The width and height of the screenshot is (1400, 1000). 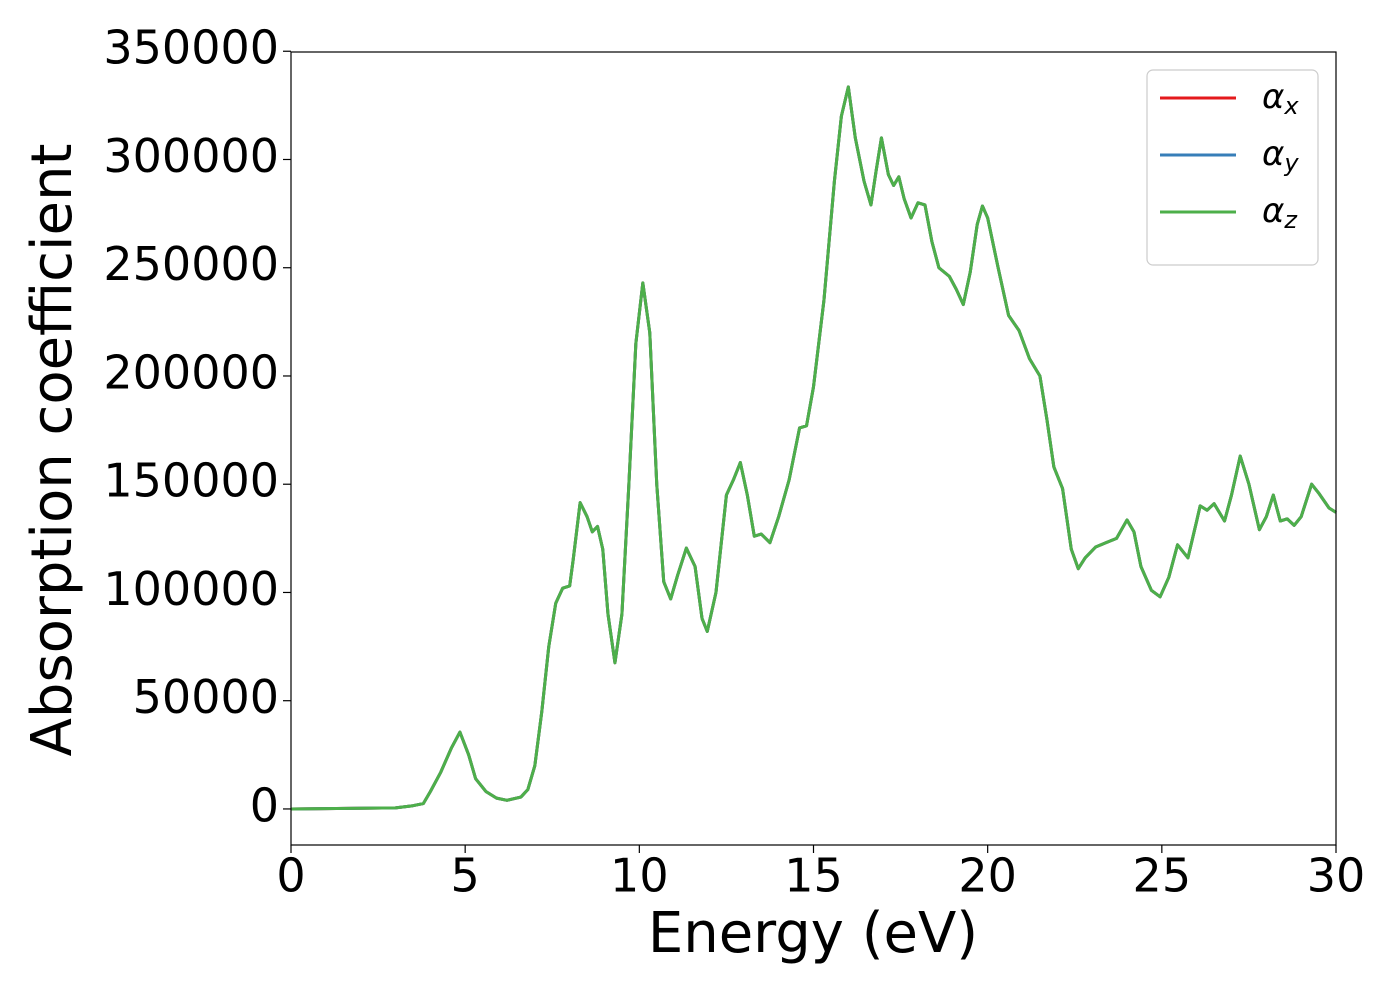 I want to click on legend: αx αy αz, so click(x=1232, y=167).